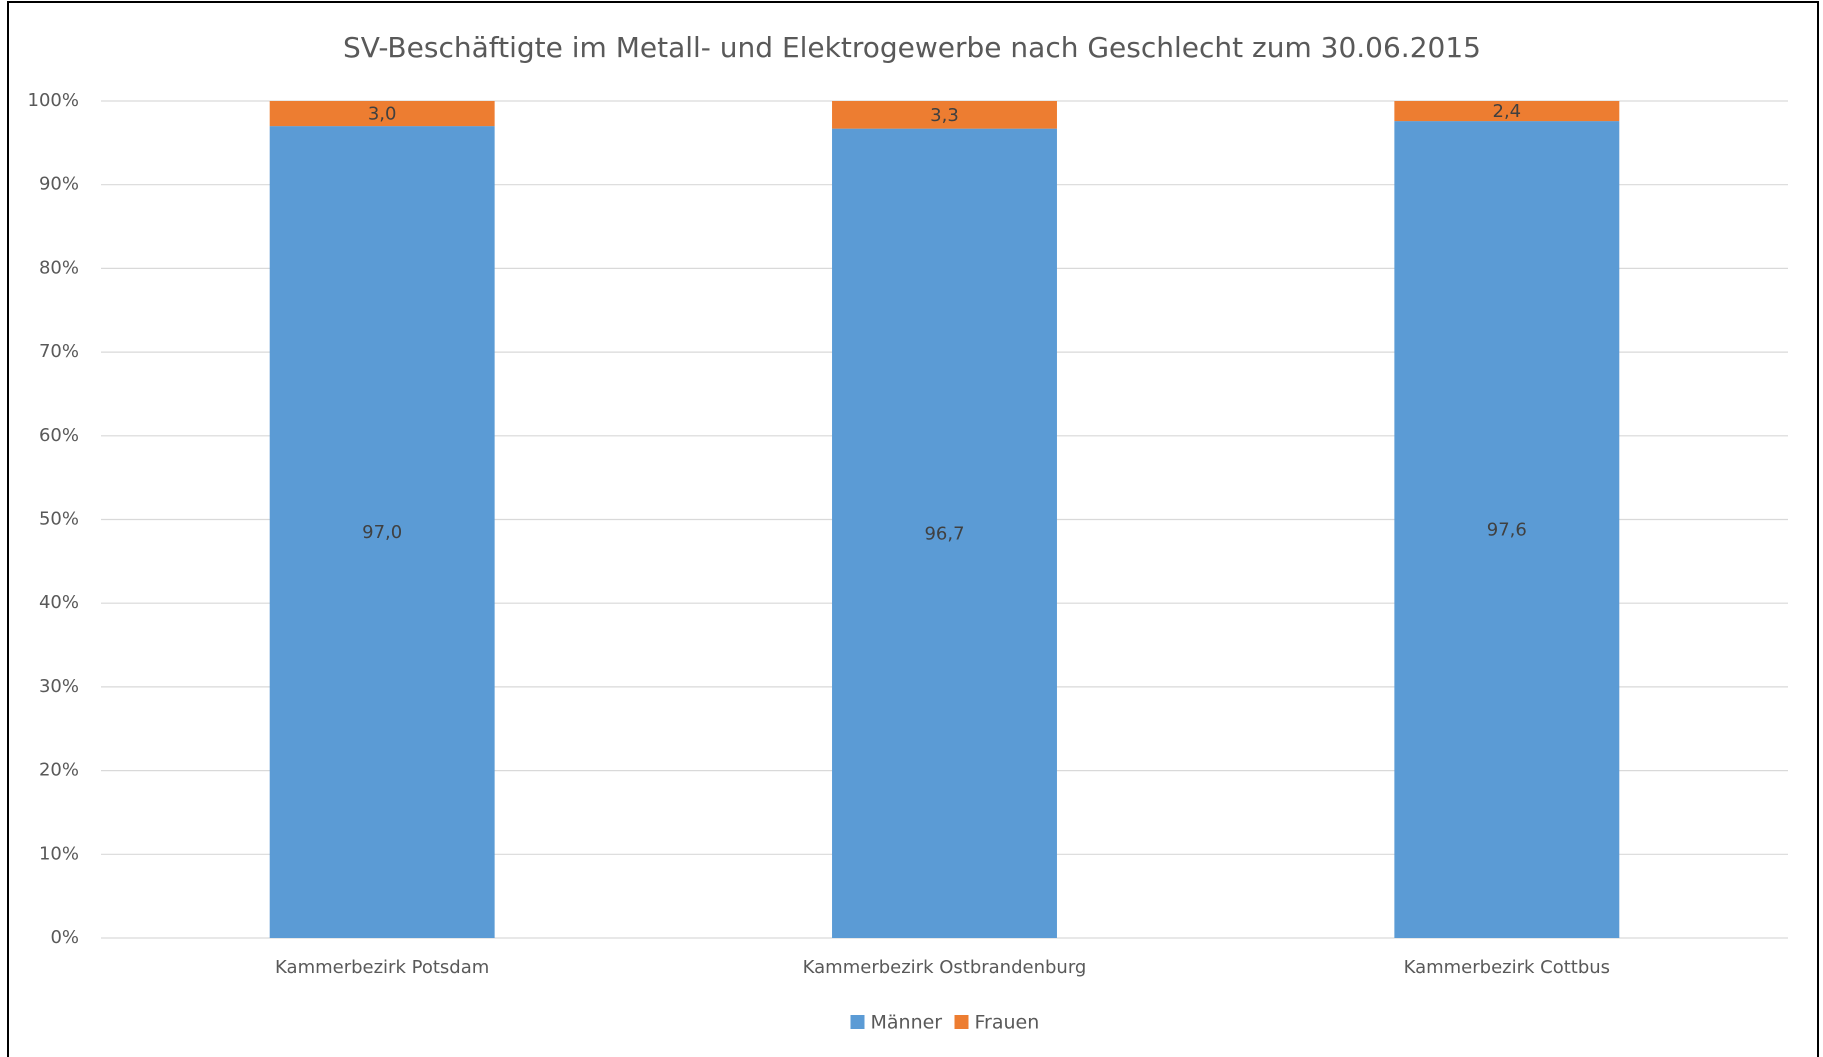 The width and height of the screenshot is (1823, 1057). Describe the element at coordinates (945, 967) in the screenshot. I see `x-tick-label: Kammerbezirk Ostbrandenburg` at that location.